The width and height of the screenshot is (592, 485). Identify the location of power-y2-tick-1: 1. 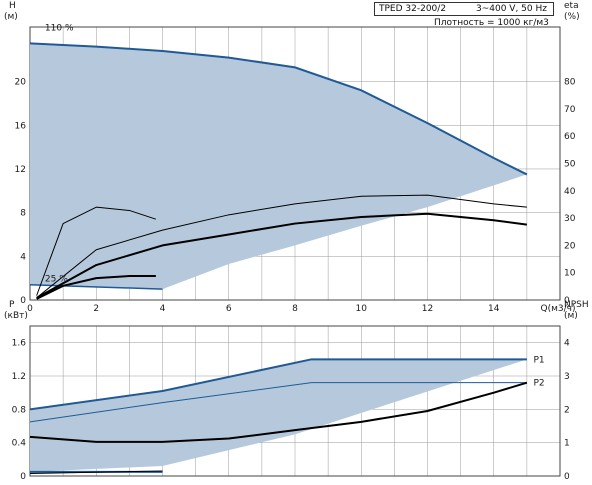
(567, 444).